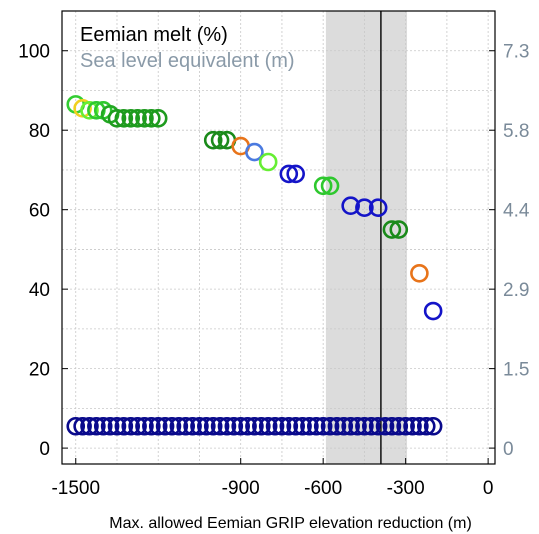 The height and width of the screenshot is (534, 539). What do you see at coordinates (516, 211) in the screenshot?
I see `y2-tick-label-3: 4.4` at bounding box center [516, 211].